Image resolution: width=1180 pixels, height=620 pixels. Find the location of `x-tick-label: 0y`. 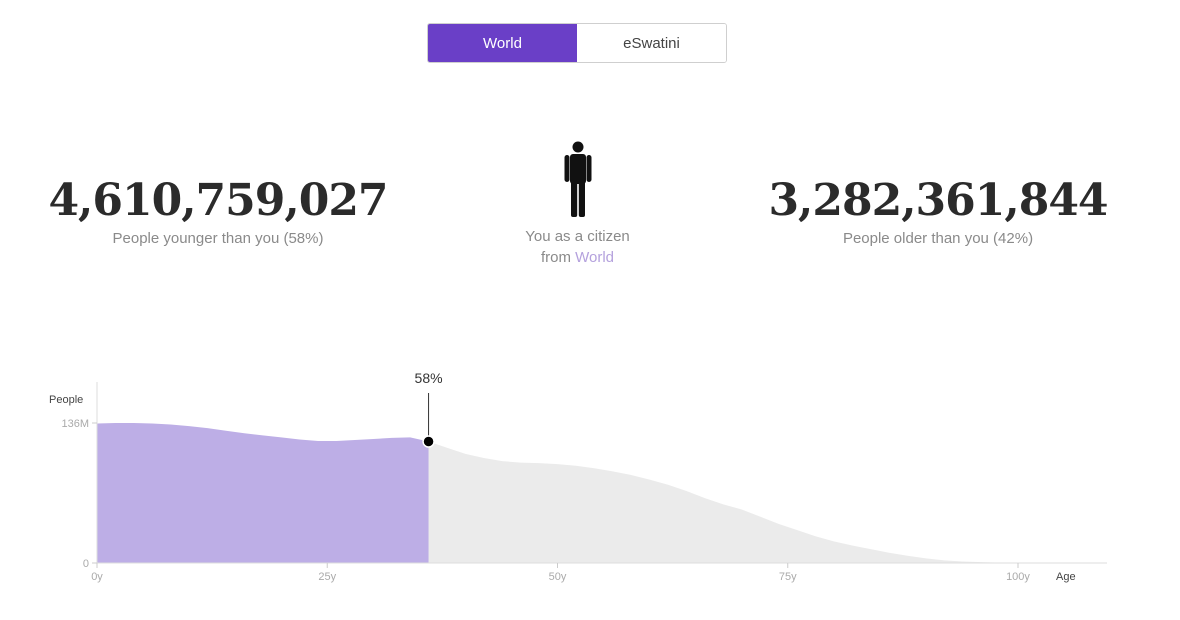

x-tick-label: 0y is located at coordinates (97, 577).